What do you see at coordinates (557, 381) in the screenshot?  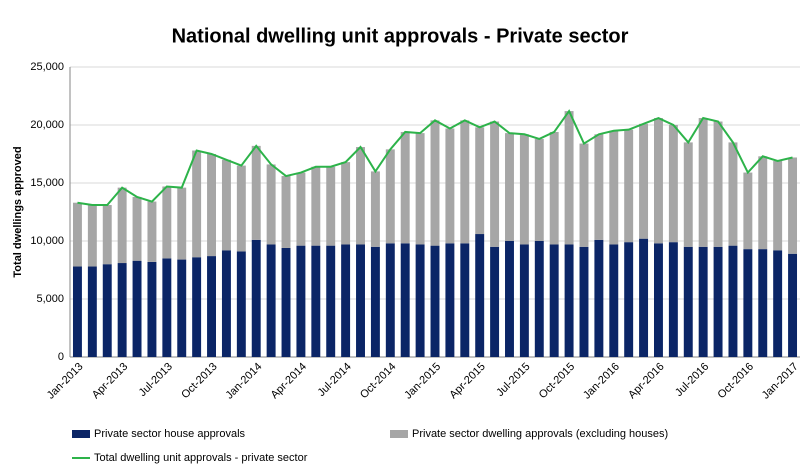 I see `x-tick-label: Oct-2015` at bounding box center [557, 381].